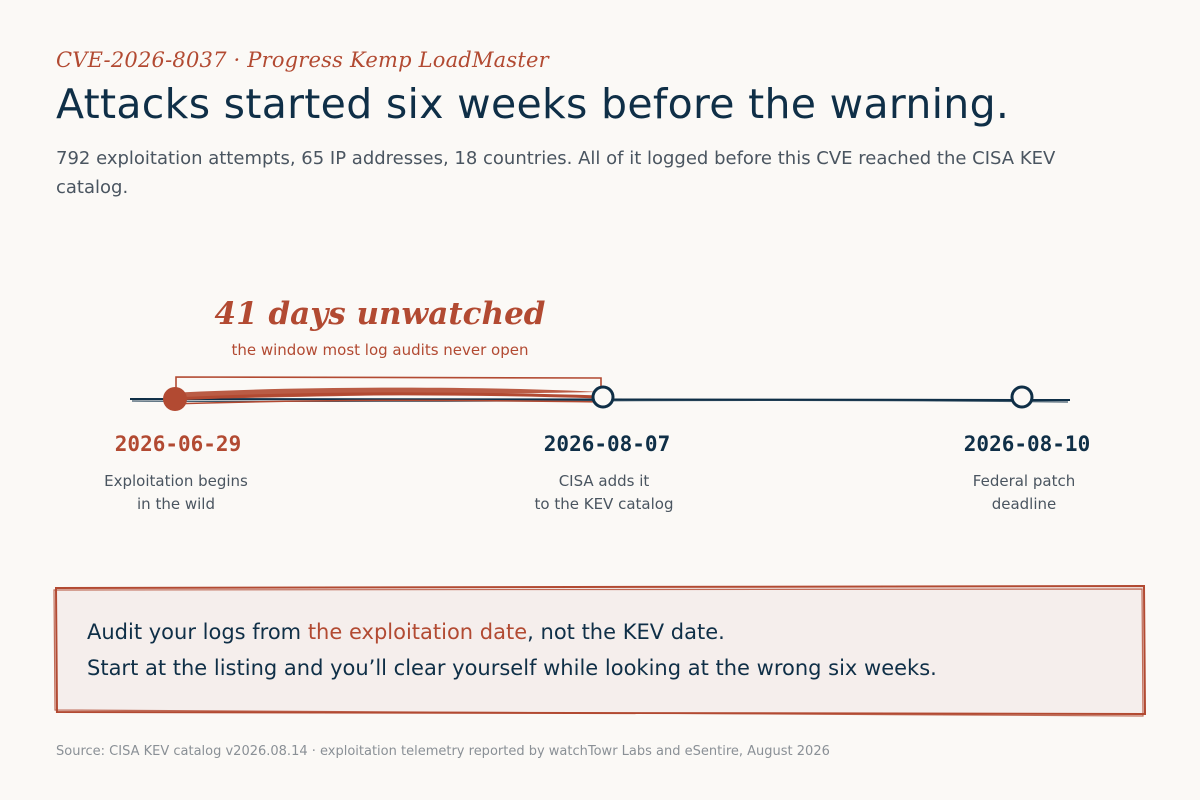 Image resolution: width=1200 pixels, height=800 pixels. Describe the element at coordinates (1024, 481) in the screenshot. I see `event-label-line: Federal patch` at that location.